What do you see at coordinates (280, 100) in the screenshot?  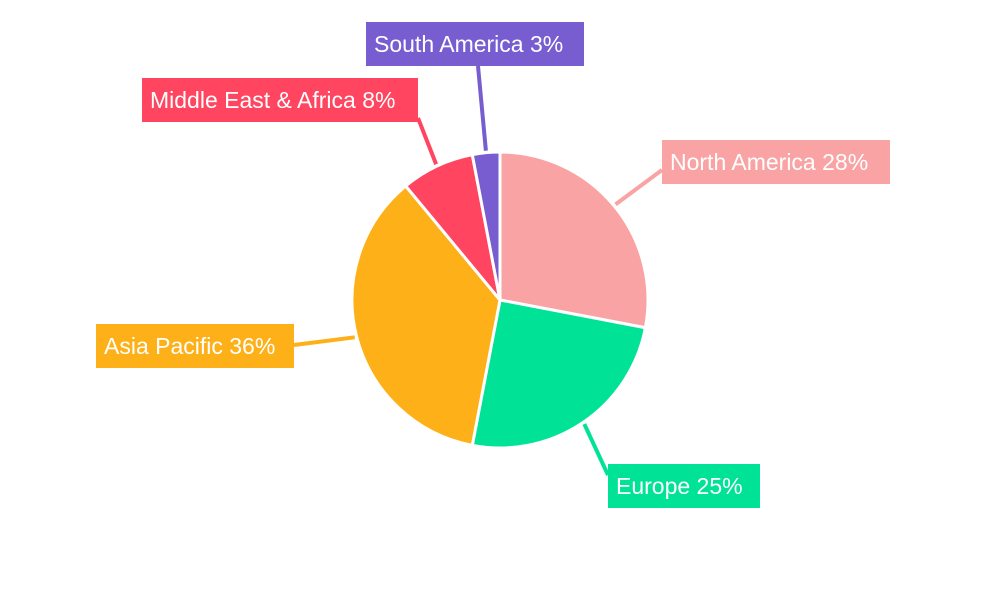 I see `label-middle-east-africa: Middle East & Africa 8%` at bounding box center [280, 100].